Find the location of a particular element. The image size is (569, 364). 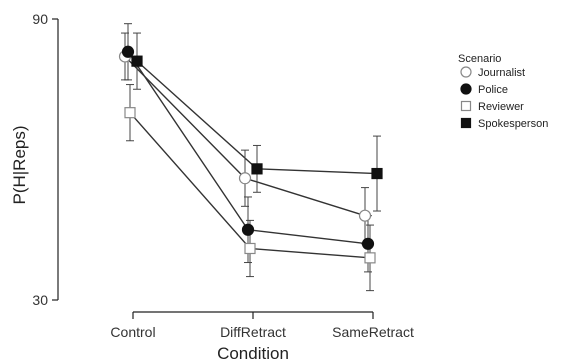

point-police-sameretract is located at coordinates (368, 243).